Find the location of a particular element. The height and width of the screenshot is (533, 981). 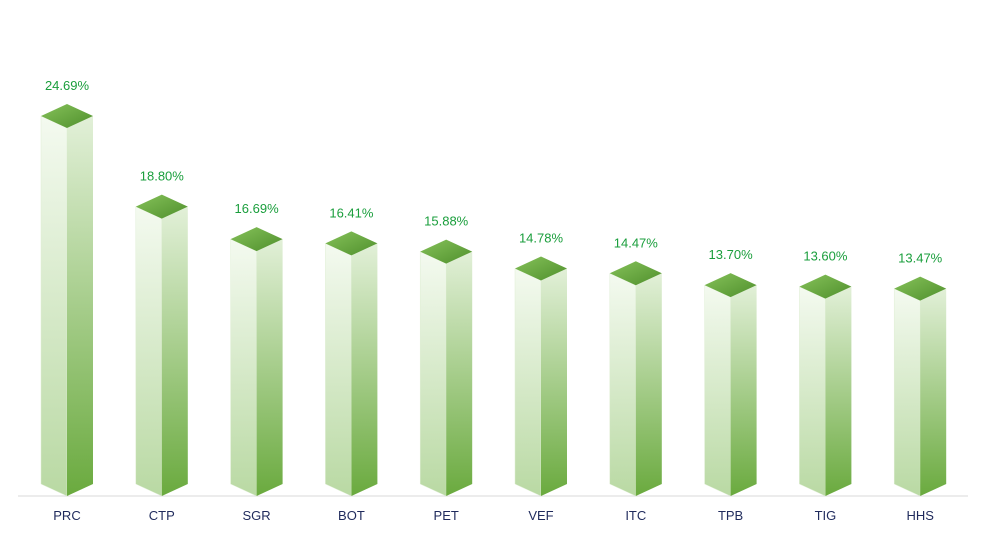

value-label-bot: 16.41% is located at coordinates (351, 212).